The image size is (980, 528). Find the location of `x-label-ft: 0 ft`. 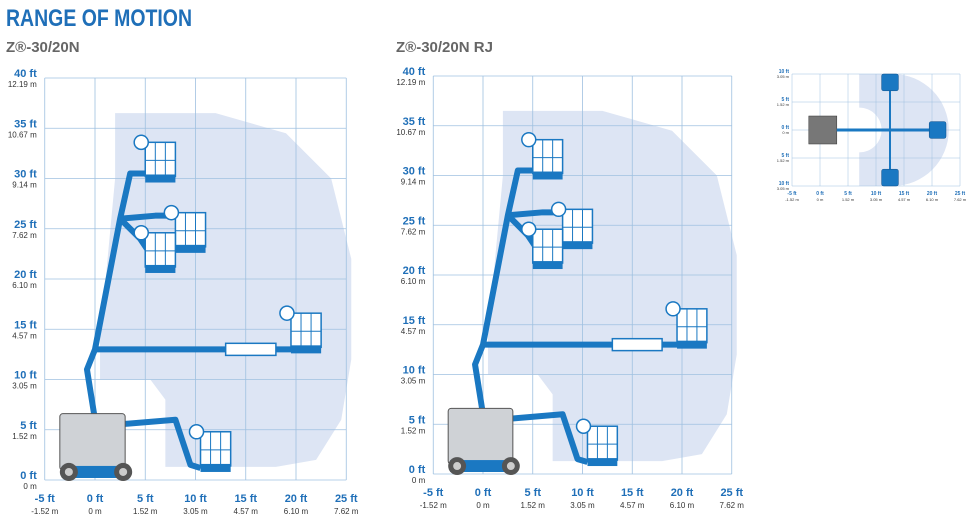

x-label-ft: 0 ft is located at coordinates (483, 493).